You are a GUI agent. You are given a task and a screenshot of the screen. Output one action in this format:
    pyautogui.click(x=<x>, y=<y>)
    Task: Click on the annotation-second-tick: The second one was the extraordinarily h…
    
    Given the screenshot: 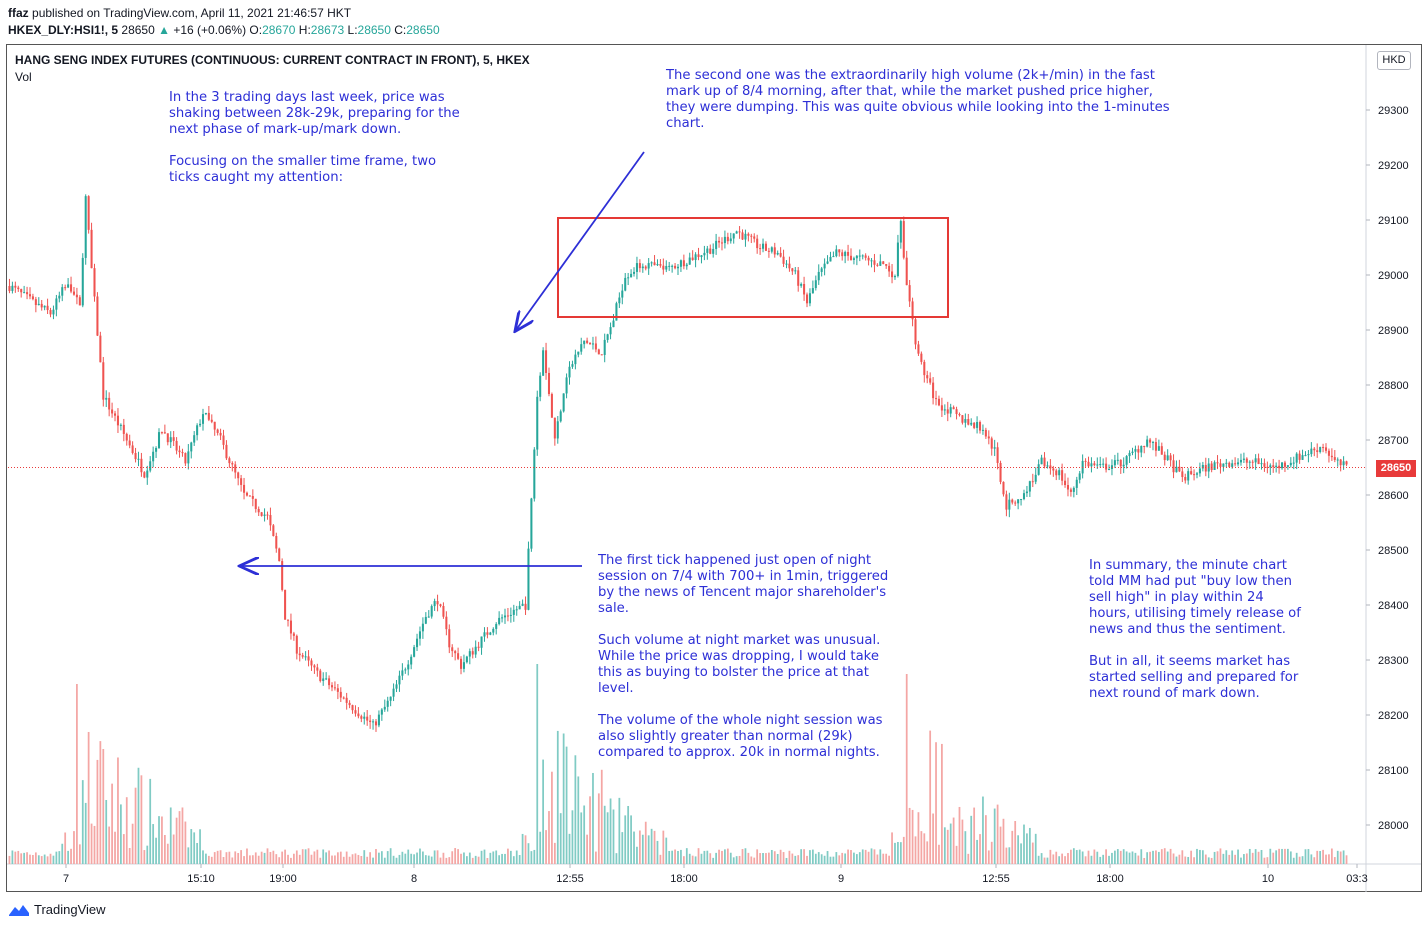 What is the action you would take?
    pyautogui.click(x=918, y=99)
    